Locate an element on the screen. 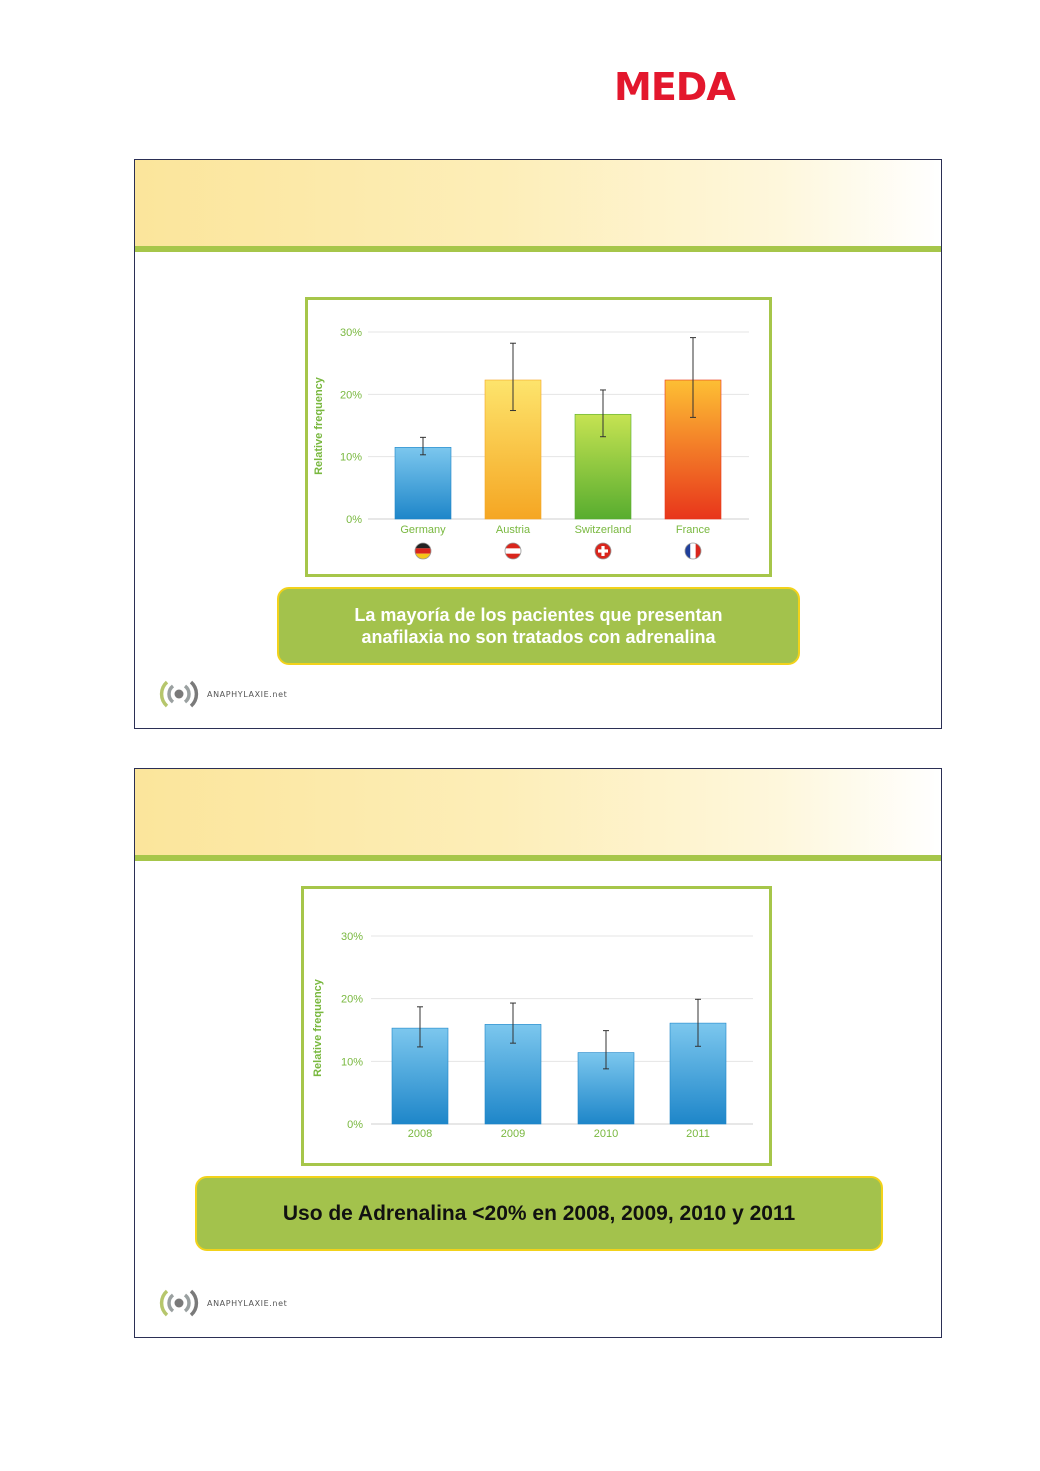 The width and height of the screenshot is (1040, 1471). error-bar-2008 is located at coordinates (420, 1027).